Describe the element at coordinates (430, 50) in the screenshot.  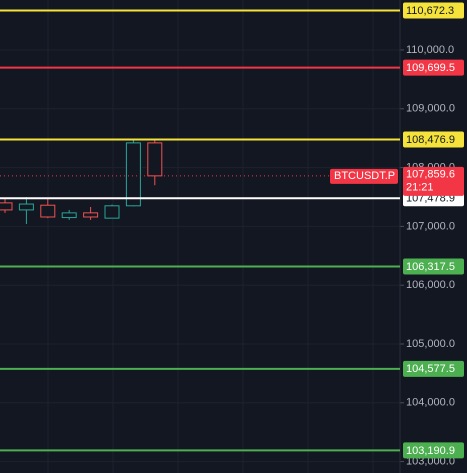
I see `y-tick-label: 110,000.0` at that location.